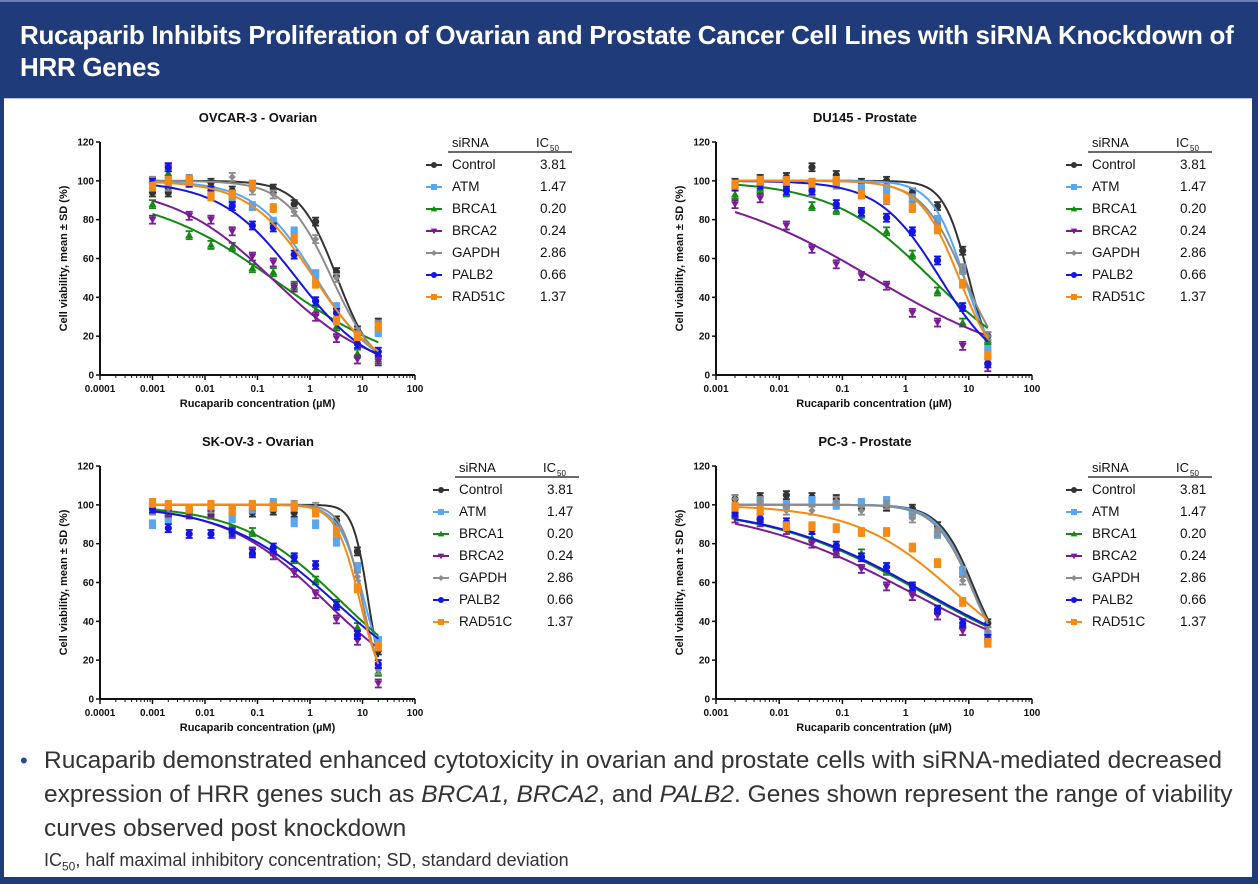  What do you see at coordinates (503, 489) in the screenshot?
I see `legend-entry: Control 3.81` at bounding box center [503, 489].